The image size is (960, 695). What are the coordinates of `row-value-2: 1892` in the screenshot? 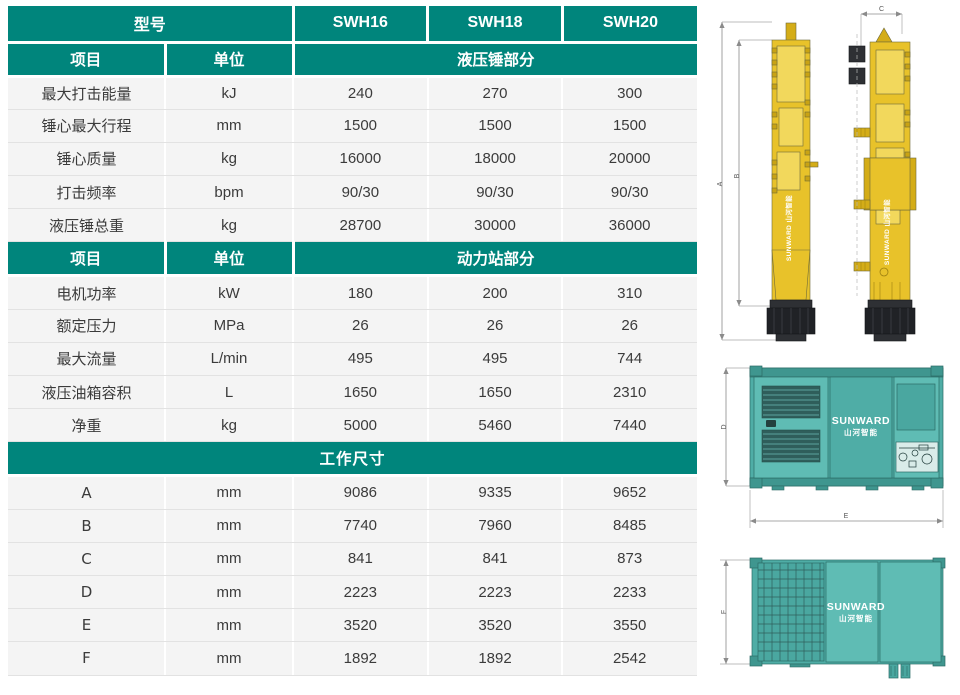 It's located at (494, 658).